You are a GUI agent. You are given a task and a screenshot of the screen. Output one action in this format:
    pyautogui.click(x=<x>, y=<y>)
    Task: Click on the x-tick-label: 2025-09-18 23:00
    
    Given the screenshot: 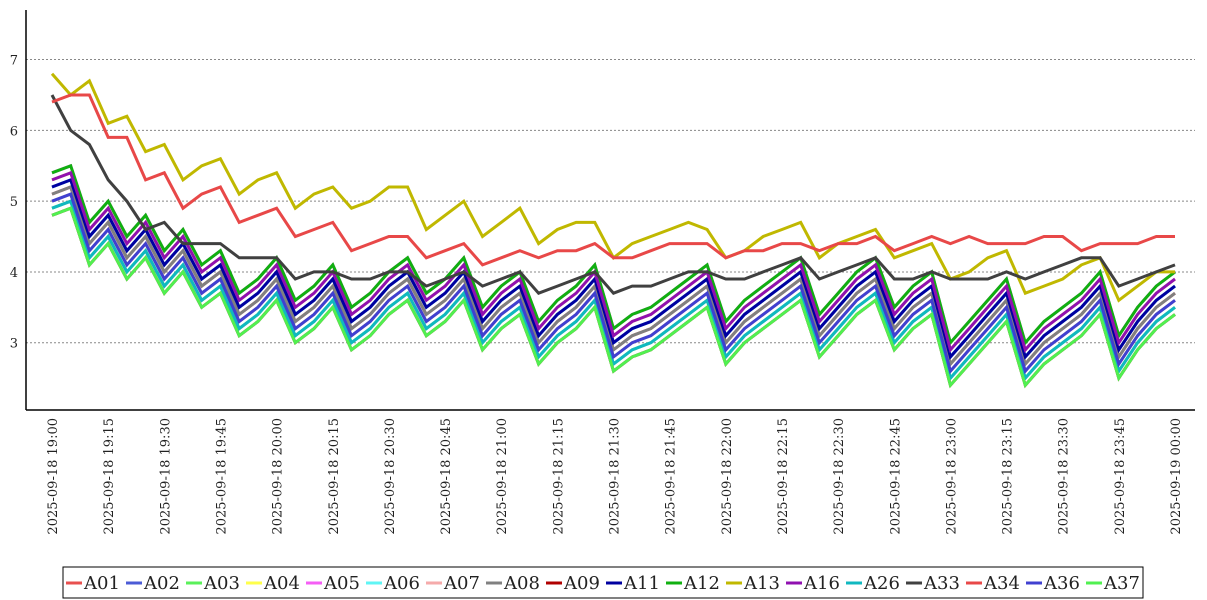 What is the action you would take?
    pyautogui.click(x=951, y=476)
    